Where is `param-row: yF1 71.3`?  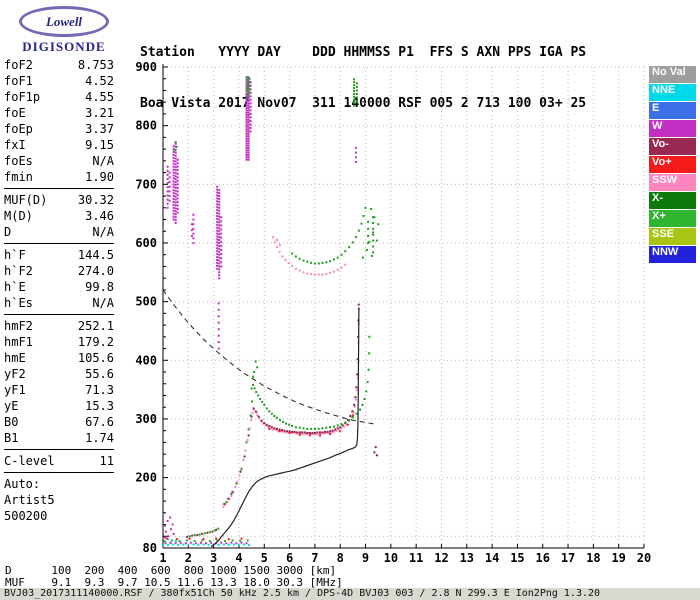
param-row: yF1 71.3 is located at coordinates (59, 390).